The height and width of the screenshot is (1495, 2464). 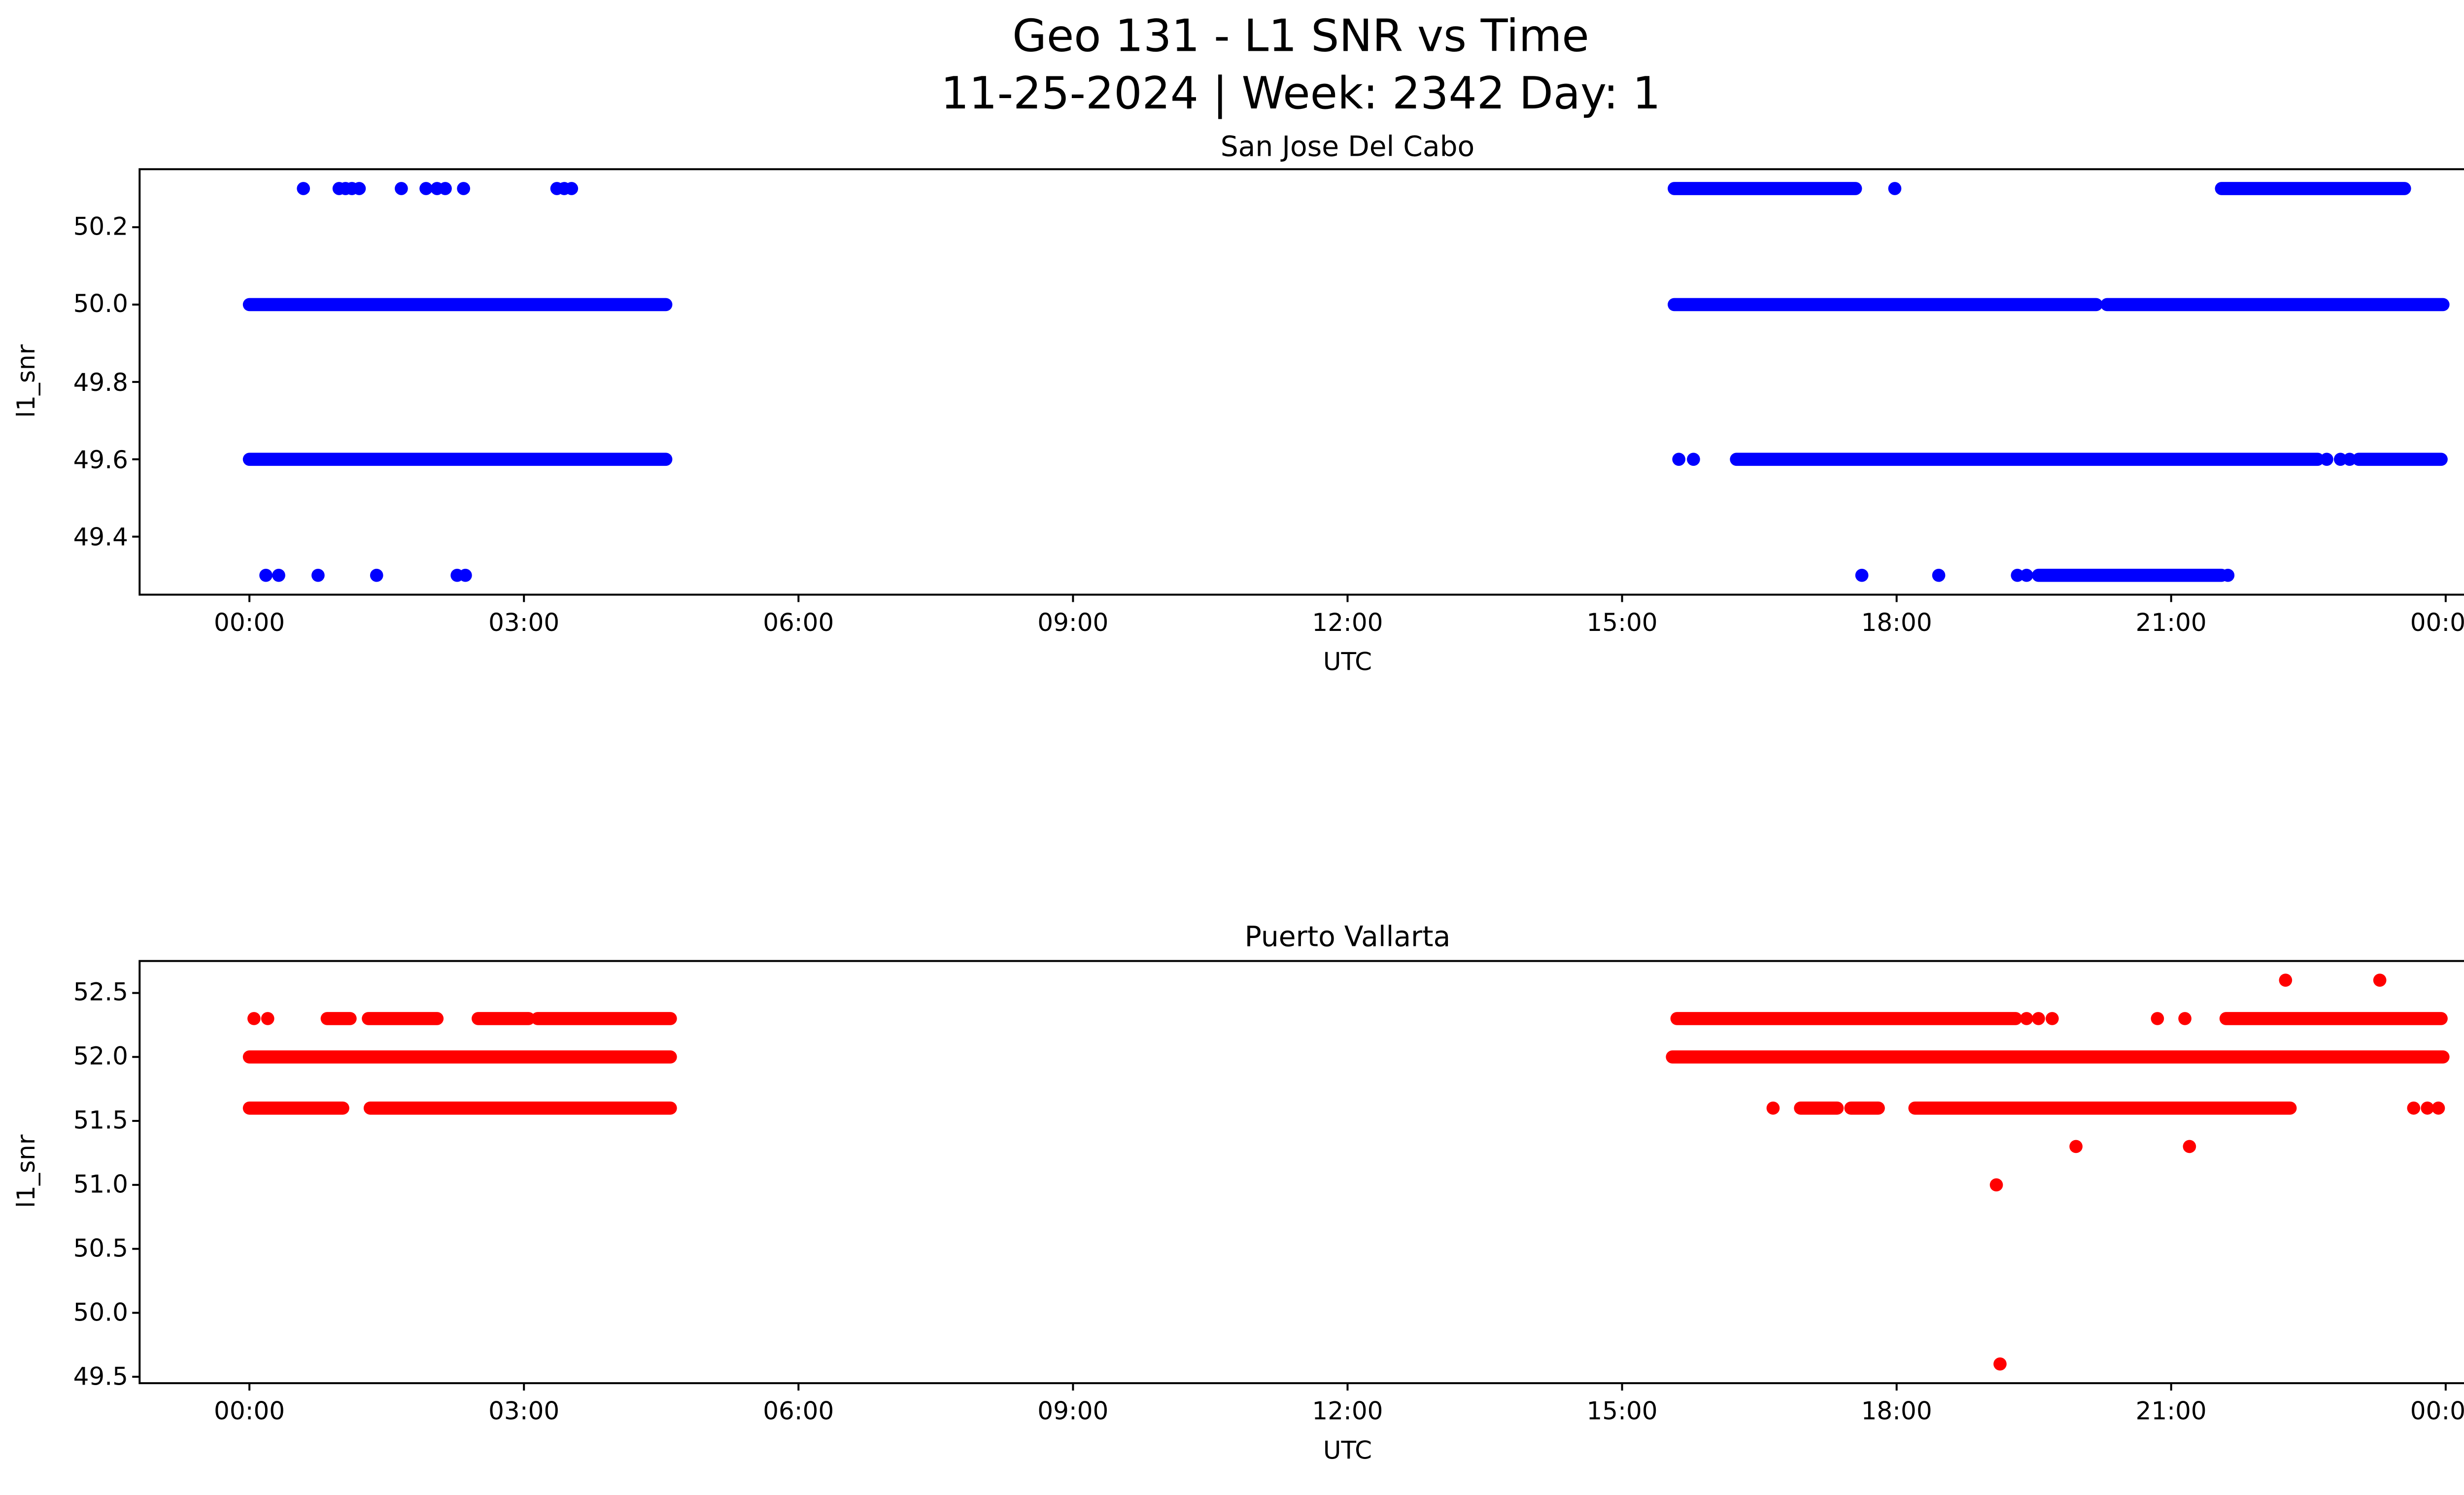 What do you see at coordinates (100, 1121) in the screenshot?
I see `y-tick-label: 51.5` at bounding box center [100, 1121].